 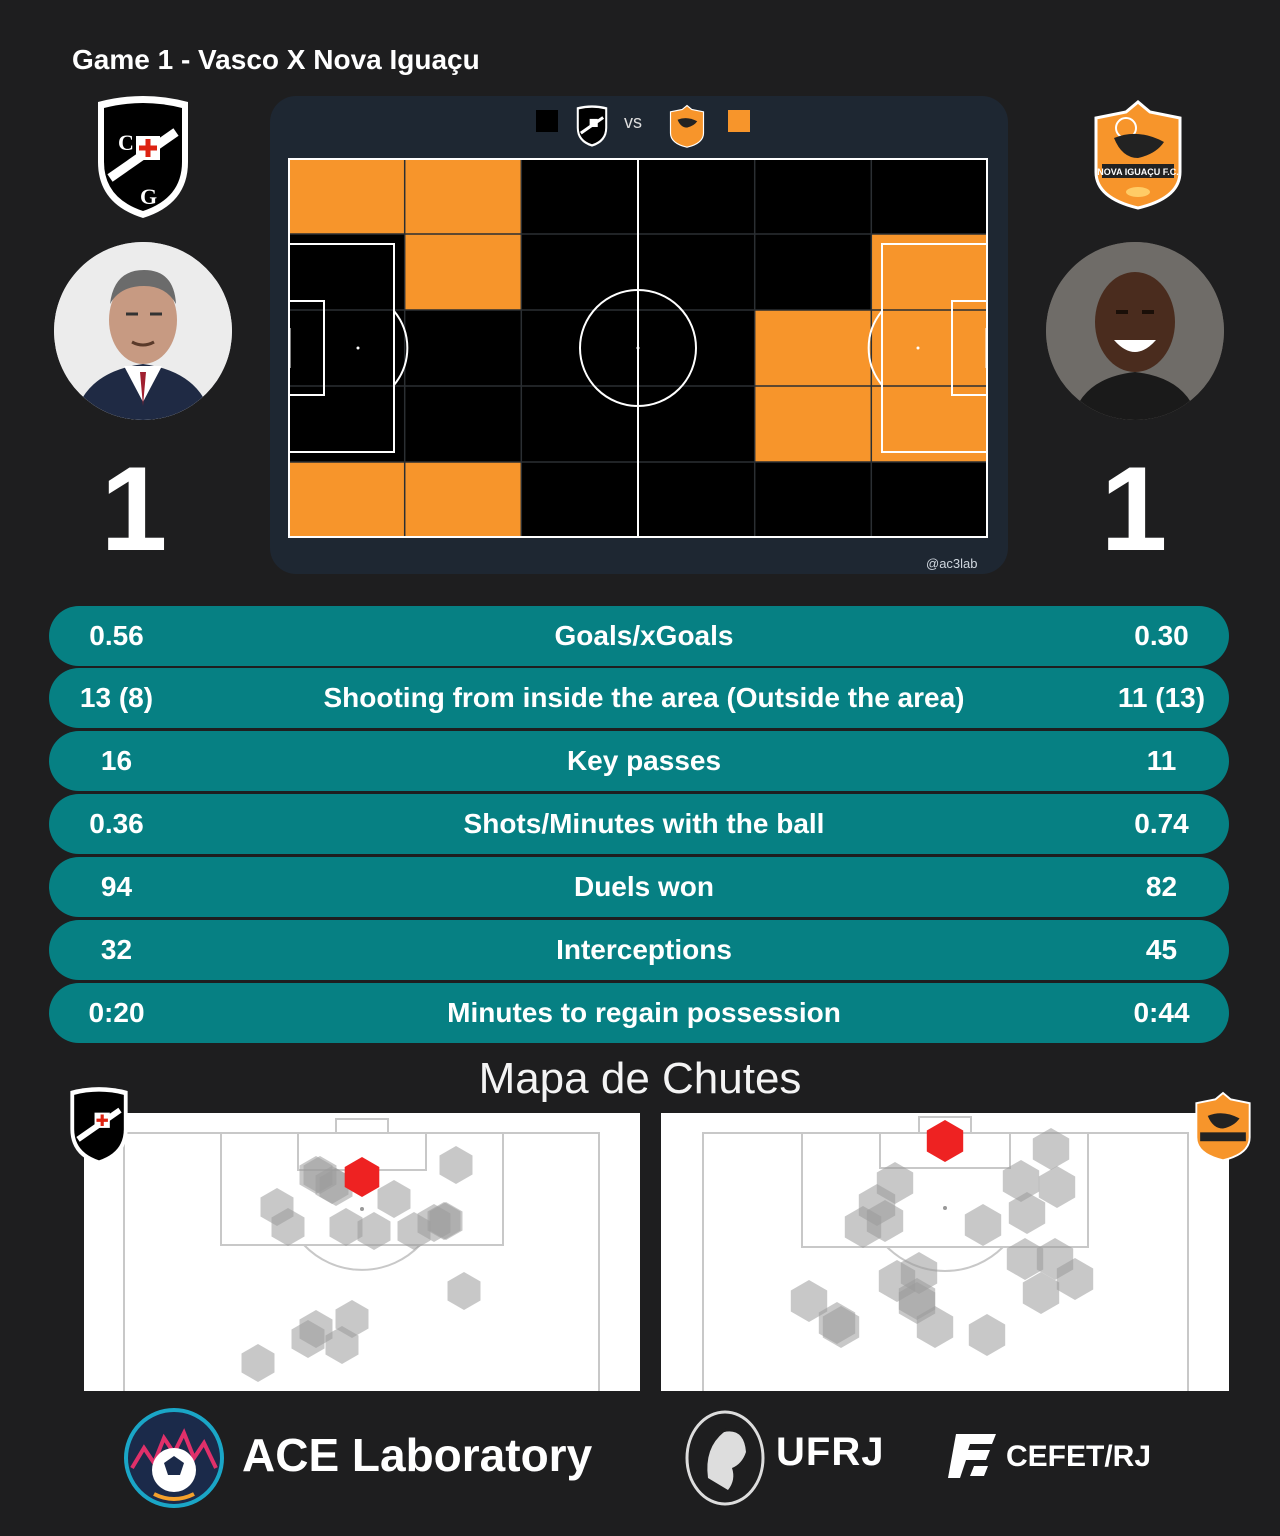 What do you see at coordinates (143, 157) in the screenshot?
I see `vasco-crest-icon: C G` at bounding box center [143, 157].